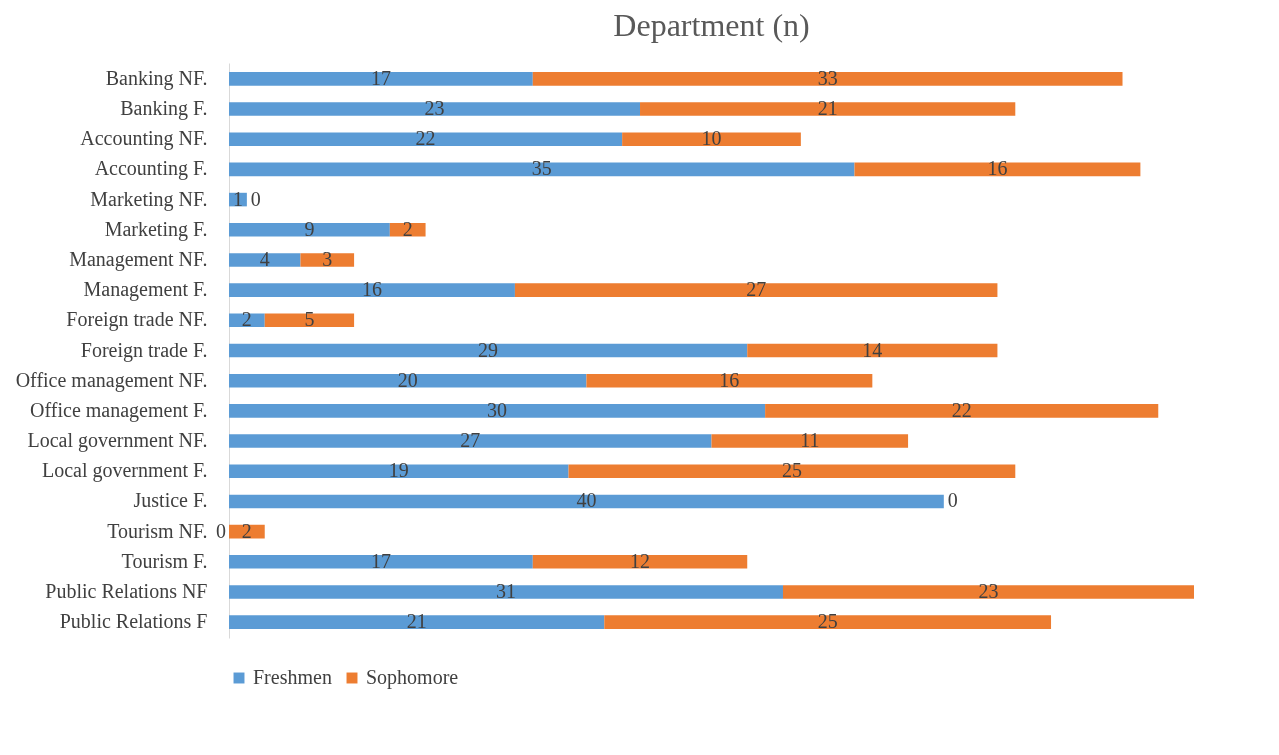 The image size is (1279, 755). I want to click on y-tick-label: Management NF., so click(138, 259).